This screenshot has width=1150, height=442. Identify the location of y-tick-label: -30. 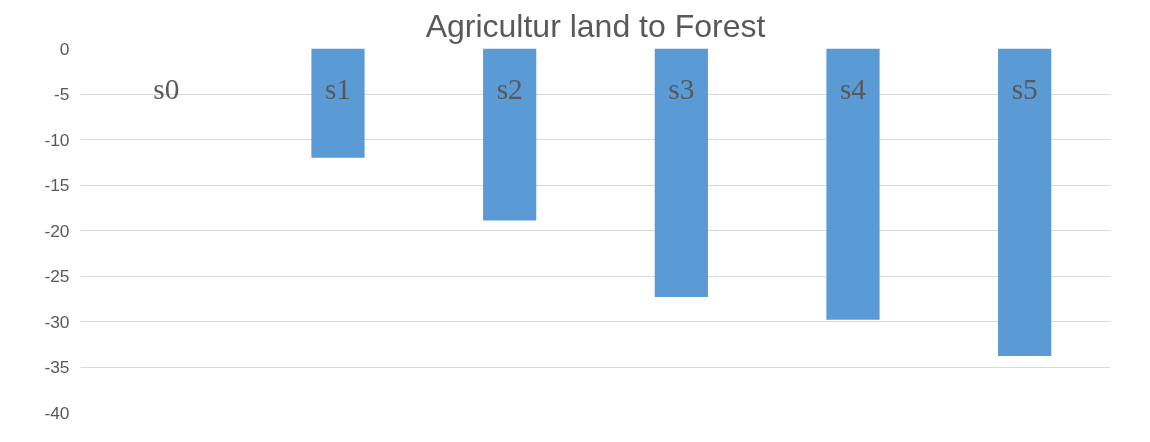
(57, 321).